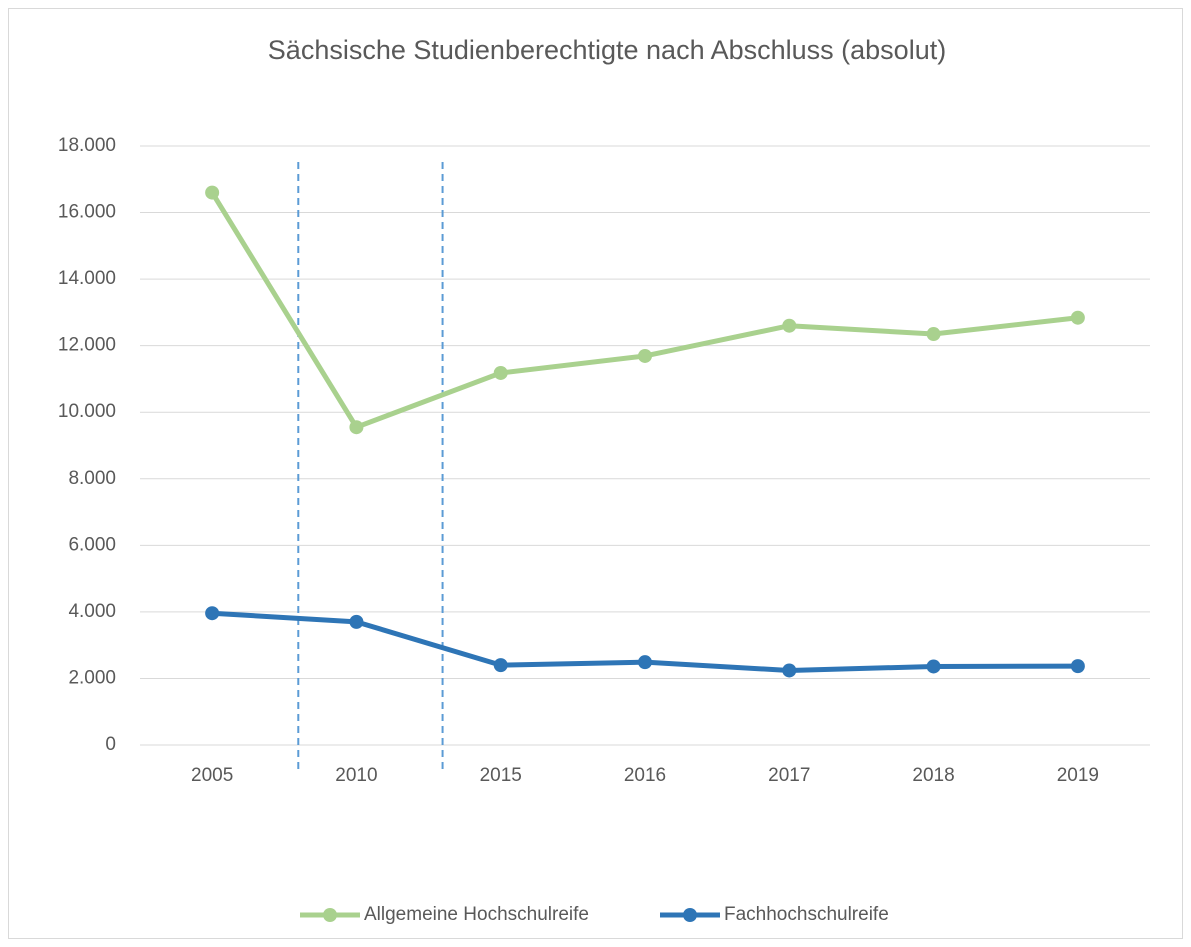 This screenshot has height=947, width=1191. I want to click on legend-label: Allgemeine Hochschulreife, so click(476, 914).